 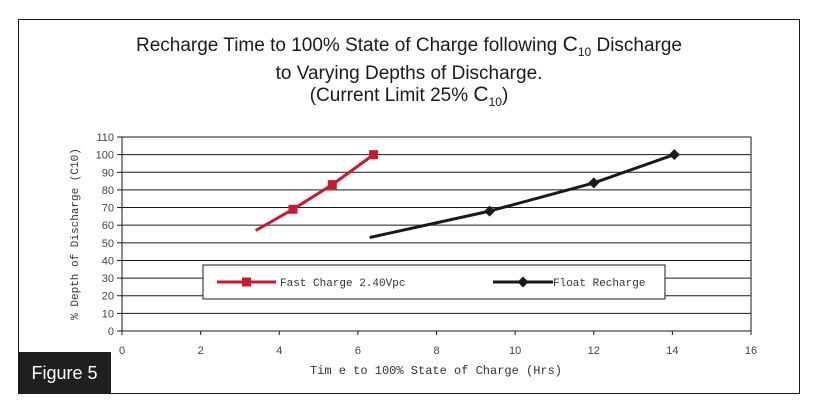 What do you see at coordinates (108, 244) in the screenshot?
I see `y-tick-label: 50` at bounding box center [108, 244].